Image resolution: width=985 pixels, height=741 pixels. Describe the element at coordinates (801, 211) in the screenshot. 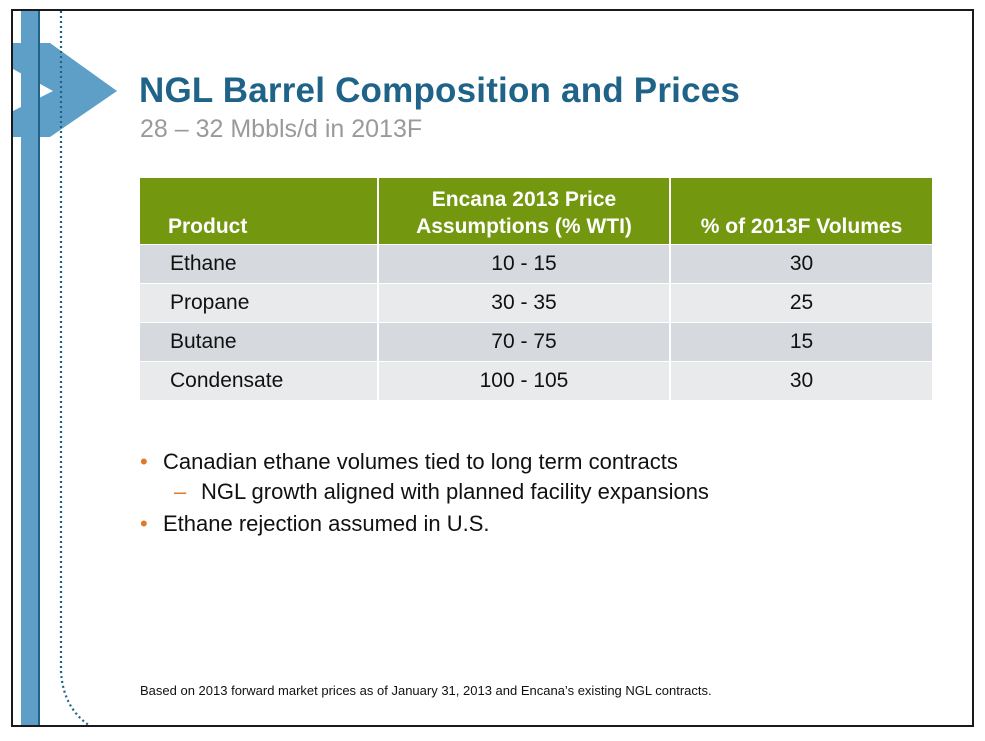

I see `header-volumes: % of 2013F Volumes` at that location.